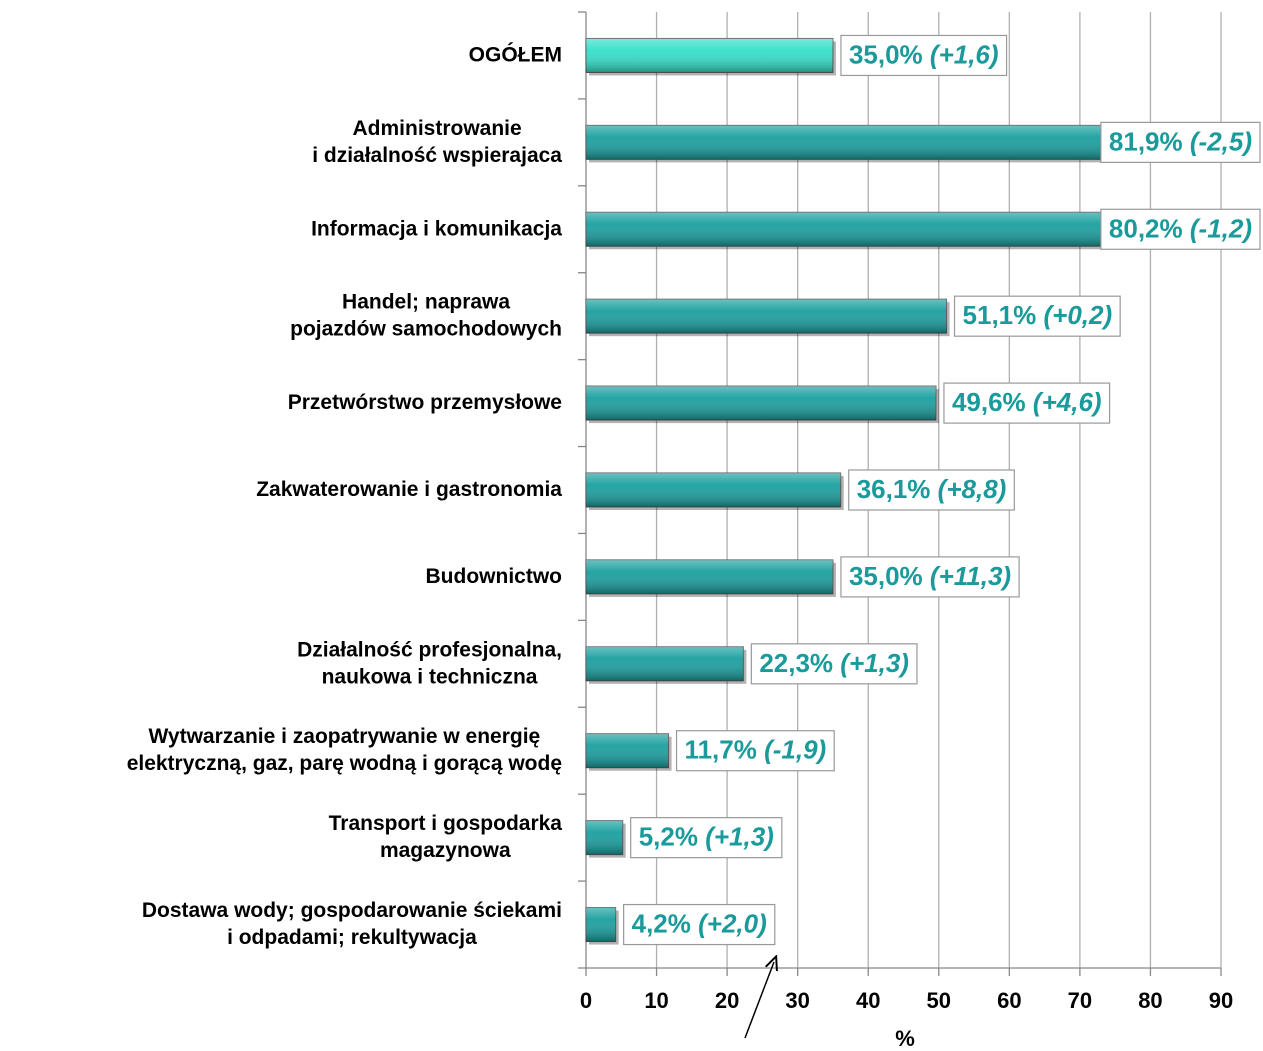  I want to click on y-tick-label-line: Wytwarzanie i zaopatrywanie w energię, so click(344, 736).